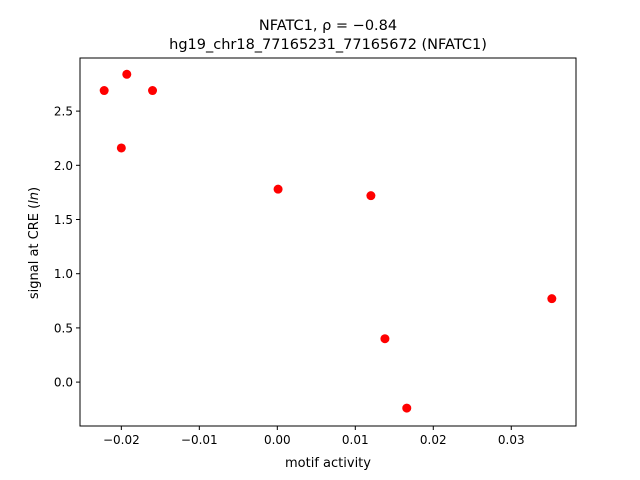 This screenshot has height=480, width=640. What do you see at coordinates (34, 251) in the screenshot?
I see `y-axis-label-prefix: signal at CRE (` at bounding box center [34, 251].